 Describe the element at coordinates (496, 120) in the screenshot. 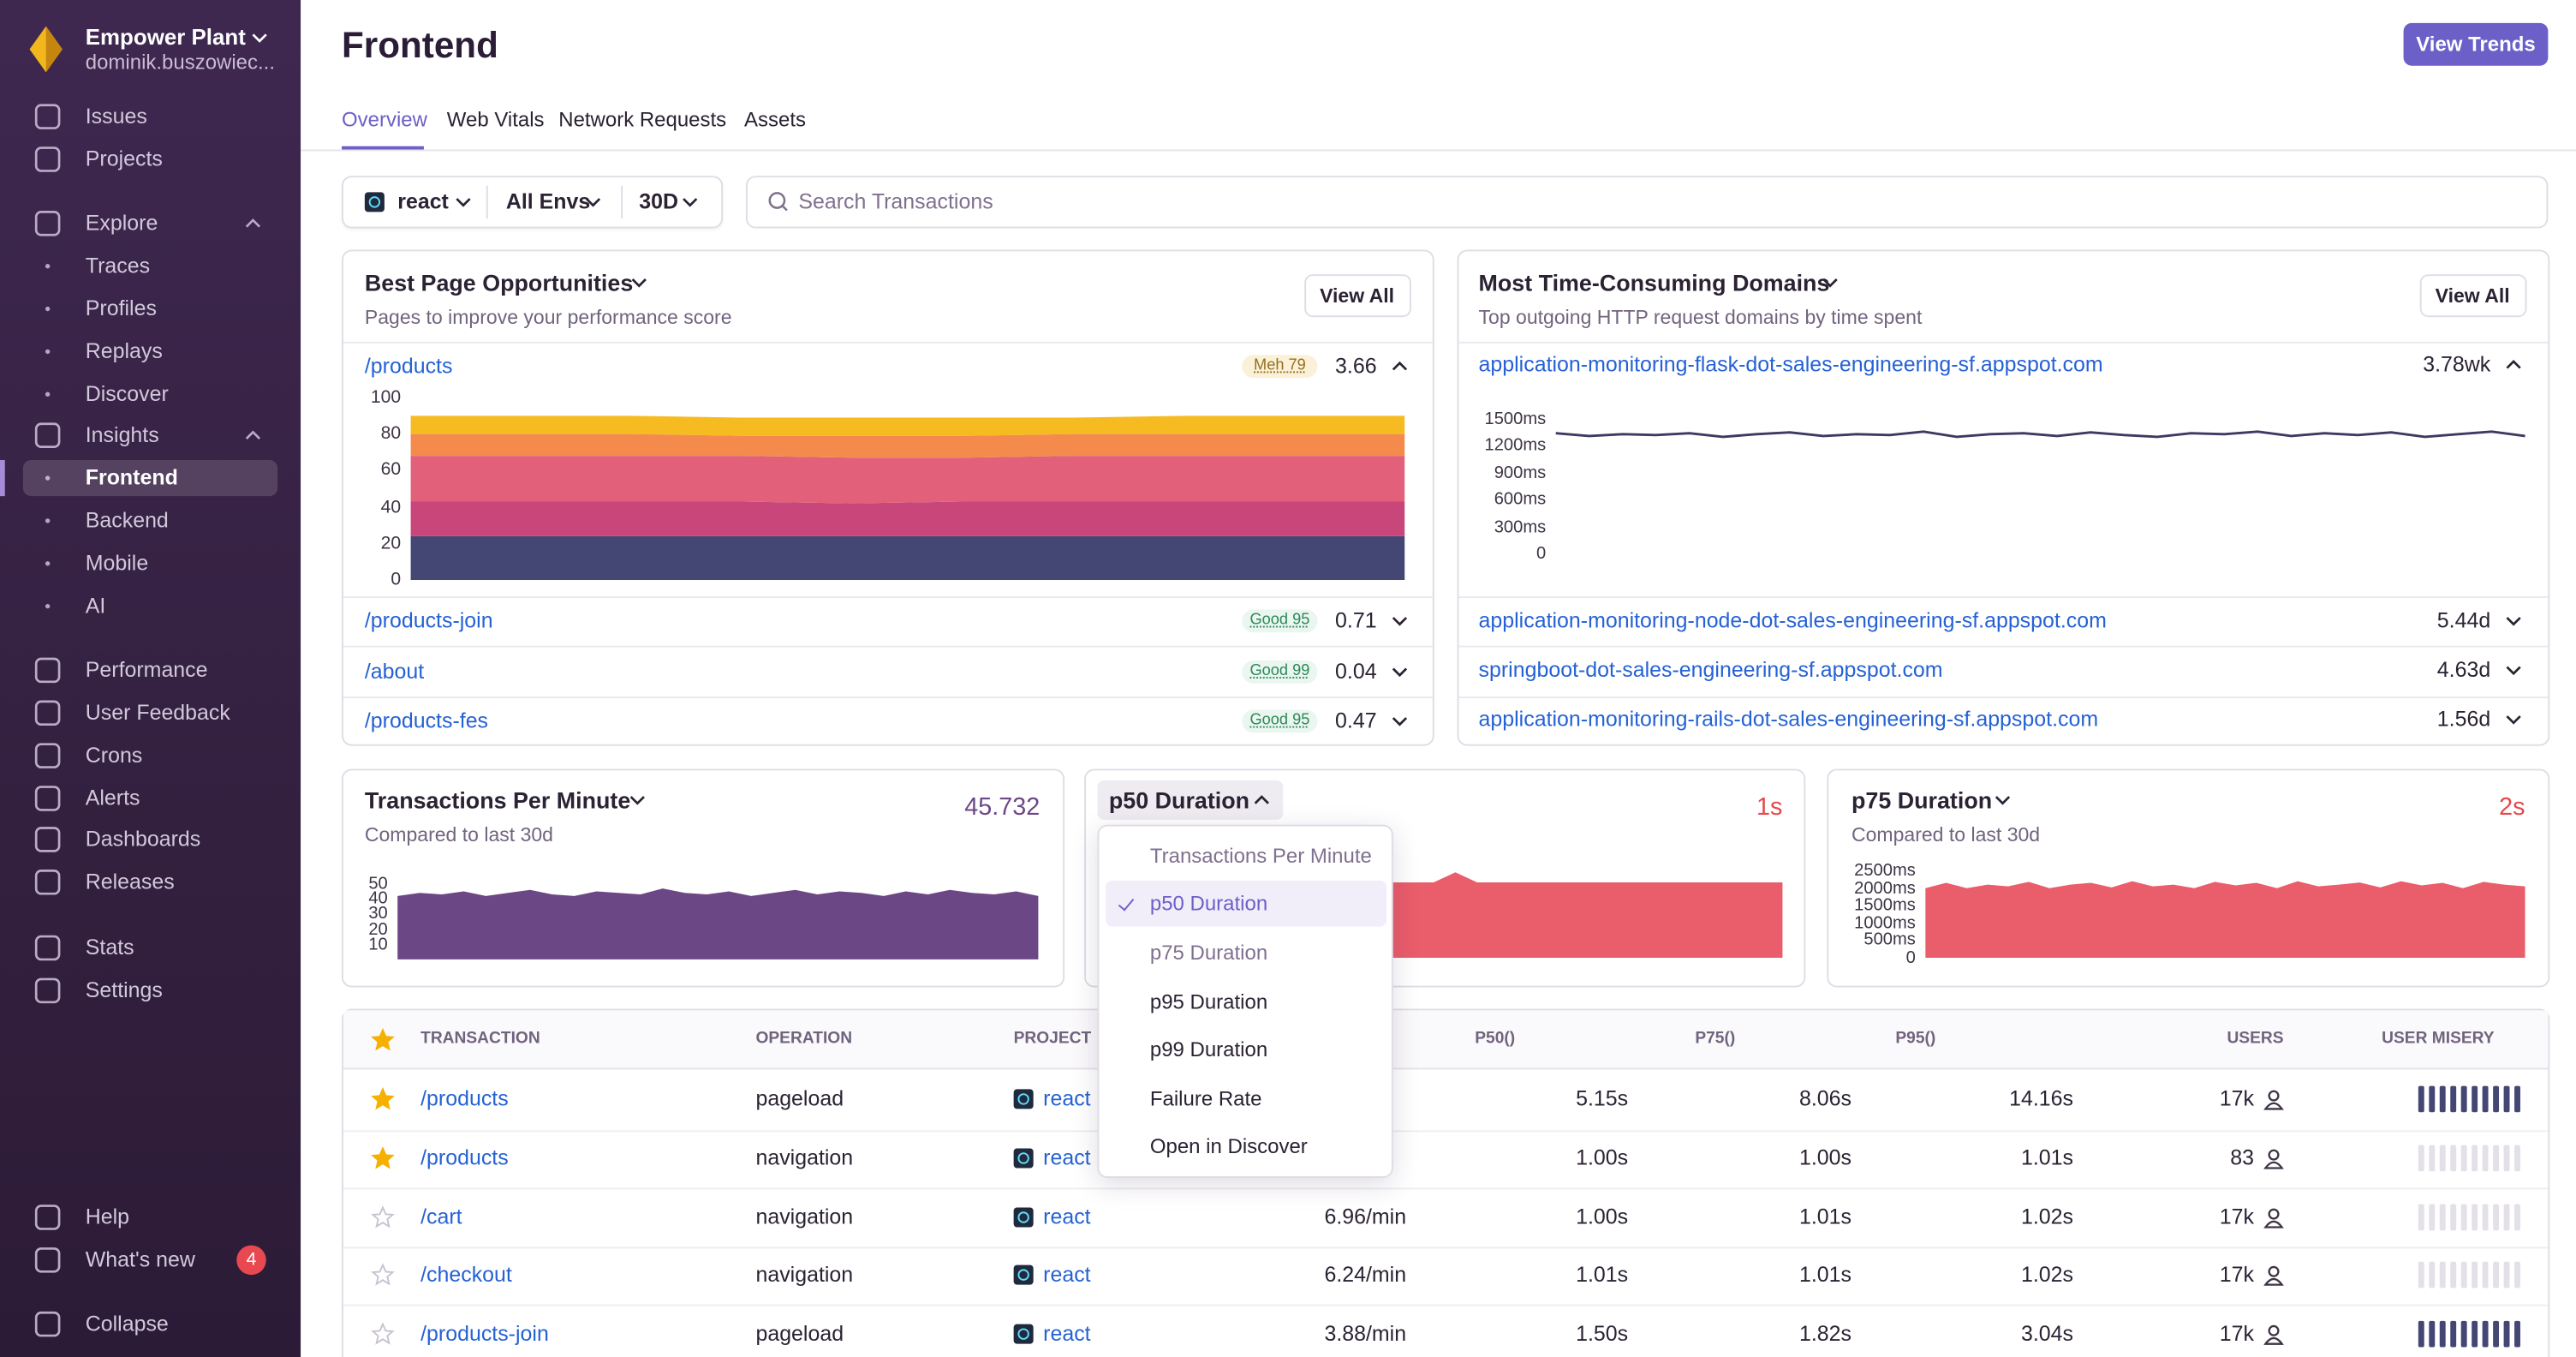

I see `tab: Web Vitals` at that location.